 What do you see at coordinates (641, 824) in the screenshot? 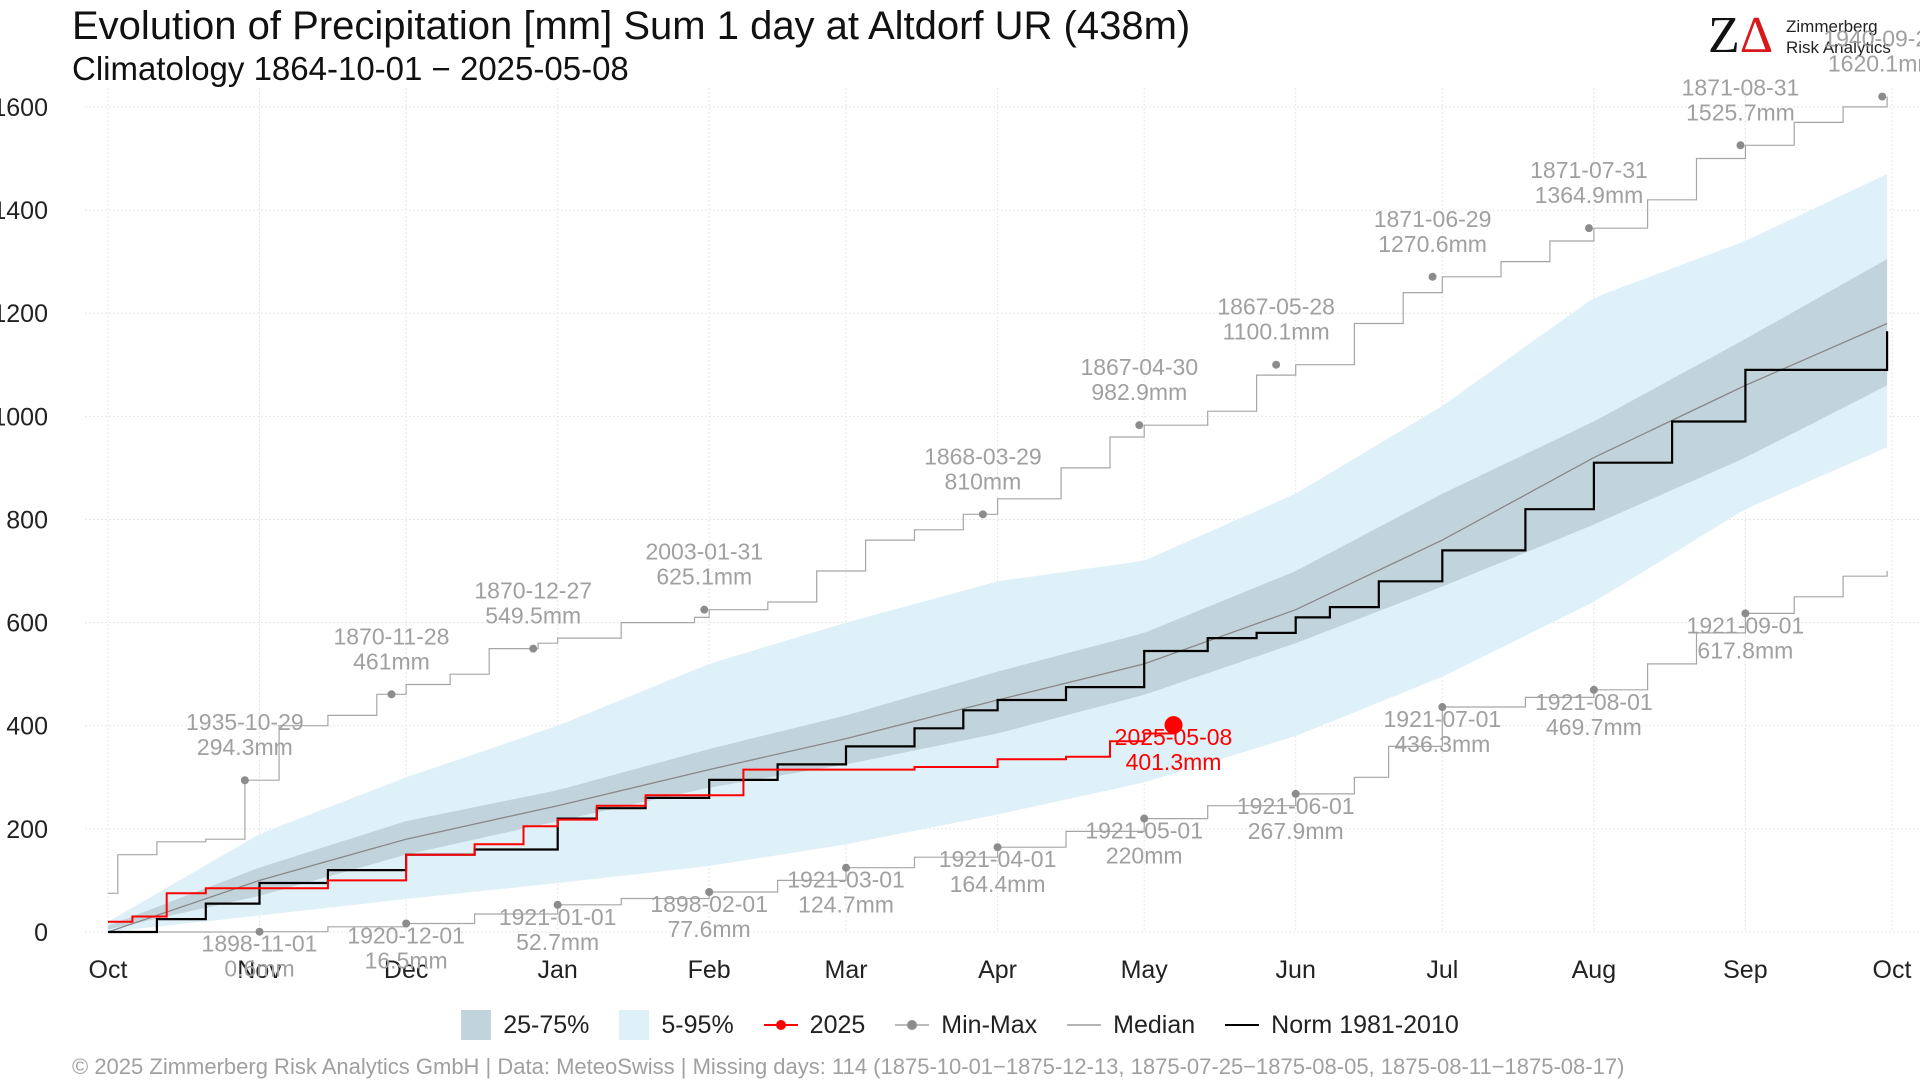
I see `series-2025-line` at bounding box center [641, 824].